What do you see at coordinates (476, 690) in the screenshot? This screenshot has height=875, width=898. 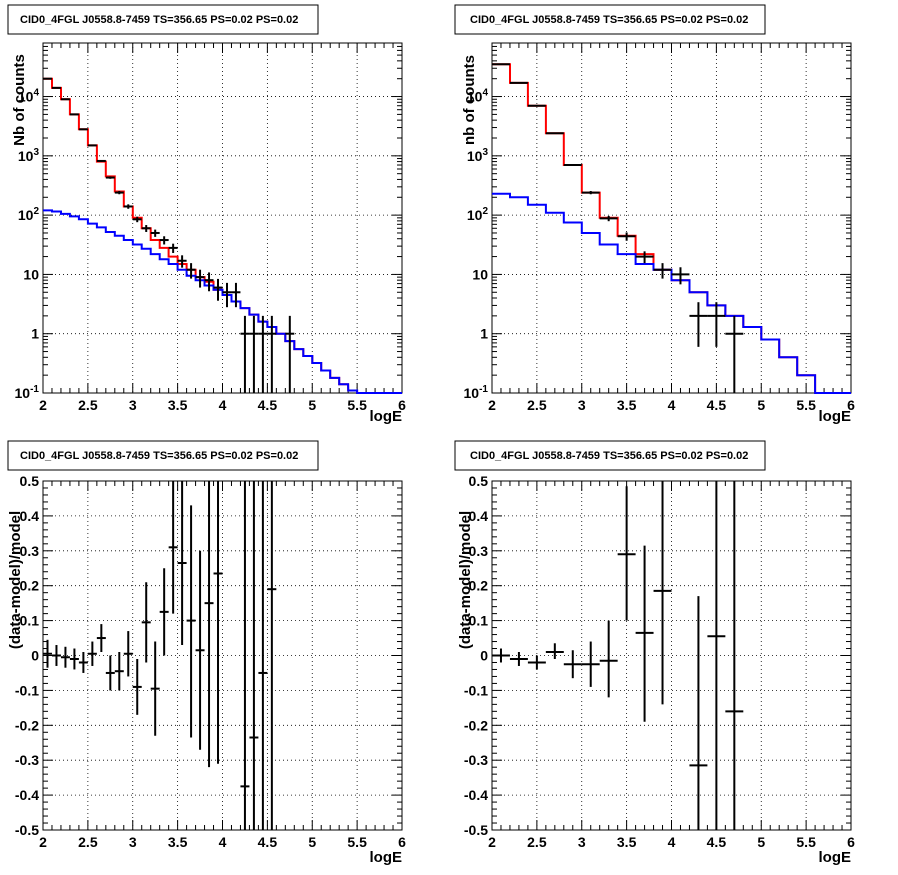 I see `y-tick-label: -0.1` at bounding box center [476, 690].